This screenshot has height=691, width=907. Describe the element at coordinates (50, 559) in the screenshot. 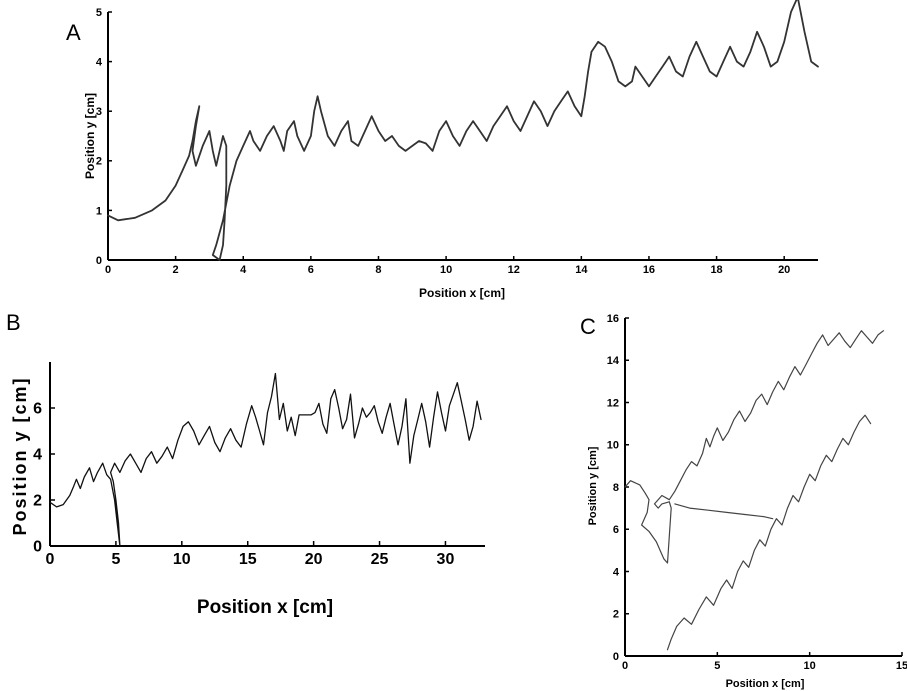

I see `panel-b-x-tick-label: 0` at that location.